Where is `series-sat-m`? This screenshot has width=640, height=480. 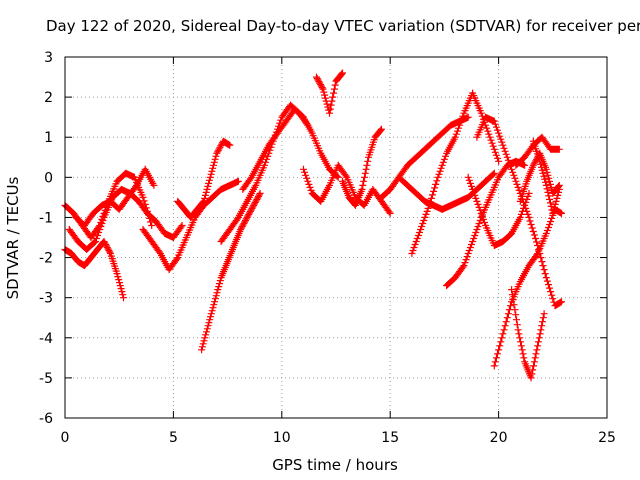 series-sat-m is located at coordinates (425, 157).